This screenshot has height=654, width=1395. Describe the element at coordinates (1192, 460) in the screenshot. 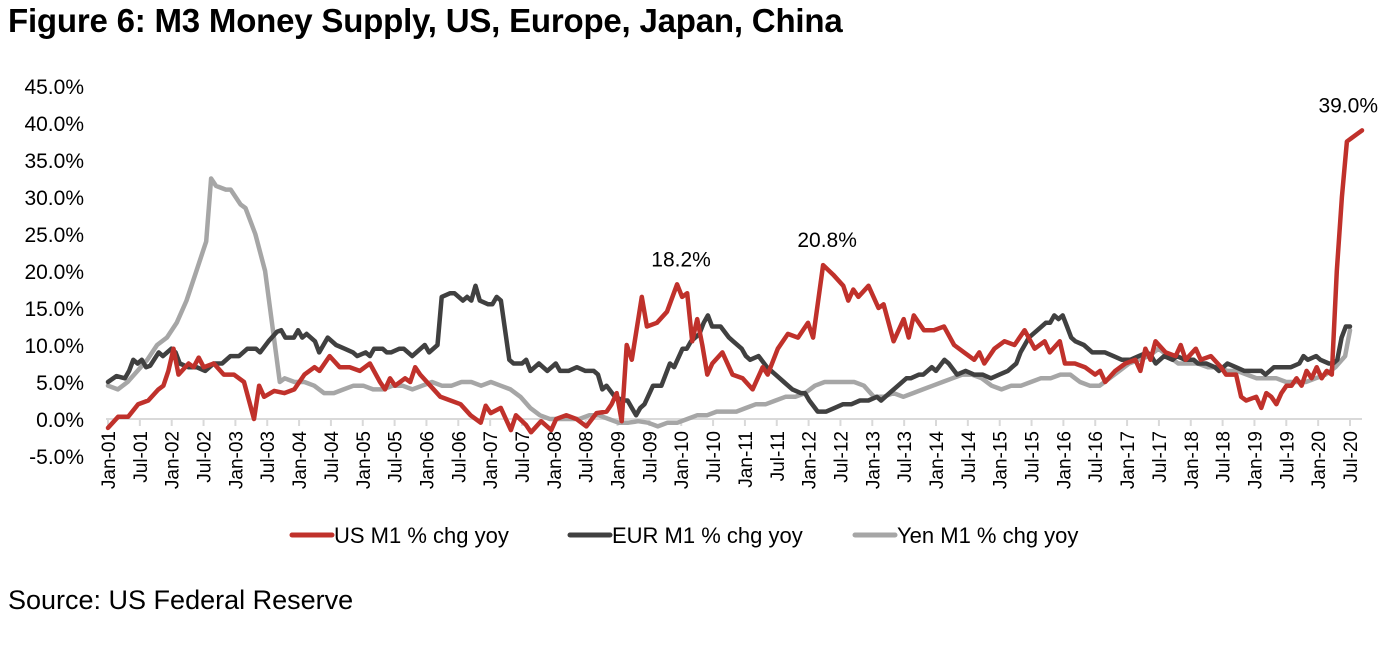

I see `x-tick-label: Jan-18` at that location.